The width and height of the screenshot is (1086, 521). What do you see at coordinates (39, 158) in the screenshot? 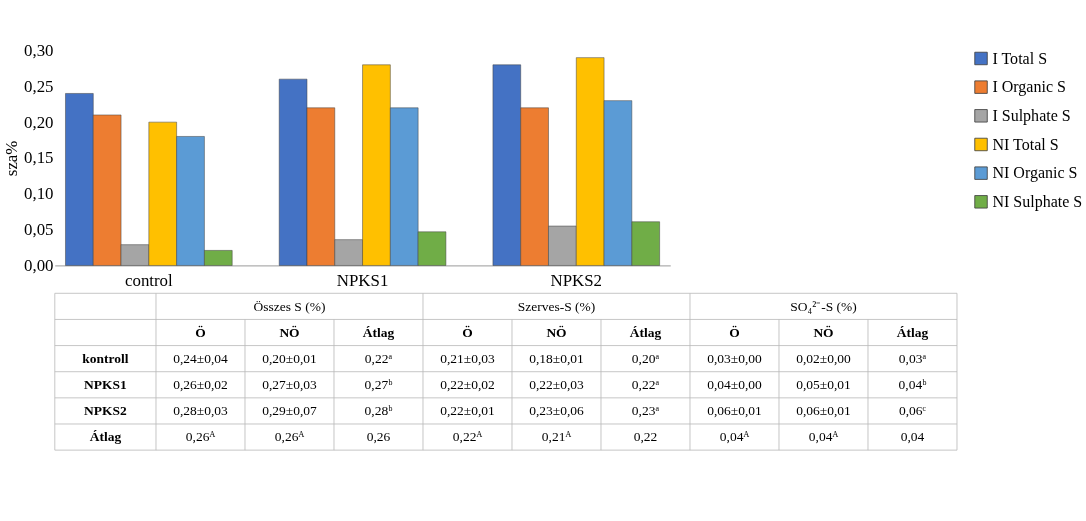
I see `y-tick-label: 0,15` at bounding box center [39, 158].